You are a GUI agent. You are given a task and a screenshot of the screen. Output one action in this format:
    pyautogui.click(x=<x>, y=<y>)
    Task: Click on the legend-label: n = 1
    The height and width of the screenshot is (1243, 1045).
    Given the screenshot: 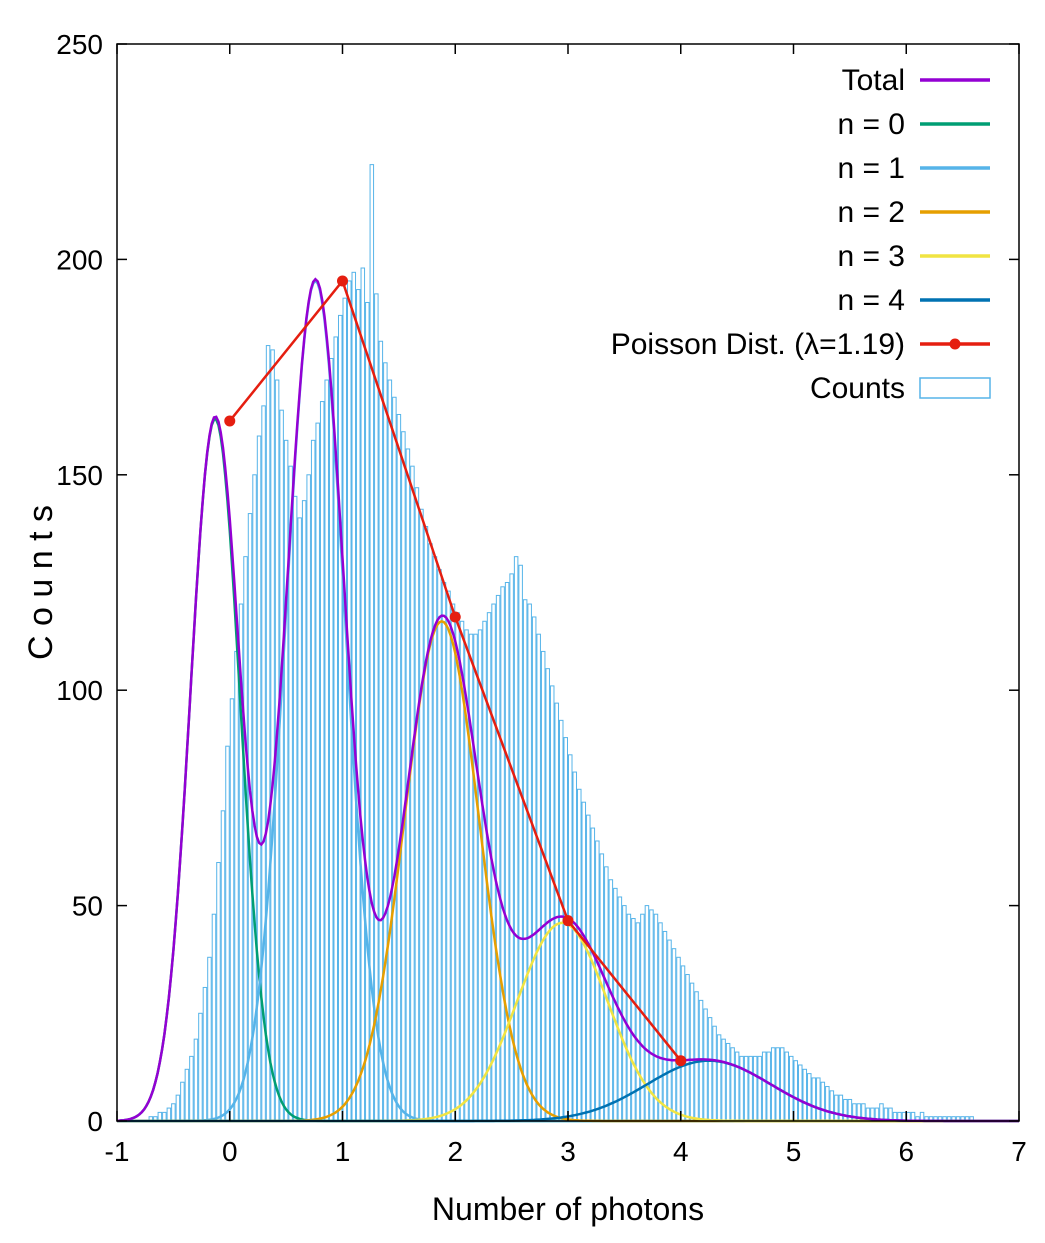 What is the action you would take?
    pyautogui.click(x=871, y=168)
    